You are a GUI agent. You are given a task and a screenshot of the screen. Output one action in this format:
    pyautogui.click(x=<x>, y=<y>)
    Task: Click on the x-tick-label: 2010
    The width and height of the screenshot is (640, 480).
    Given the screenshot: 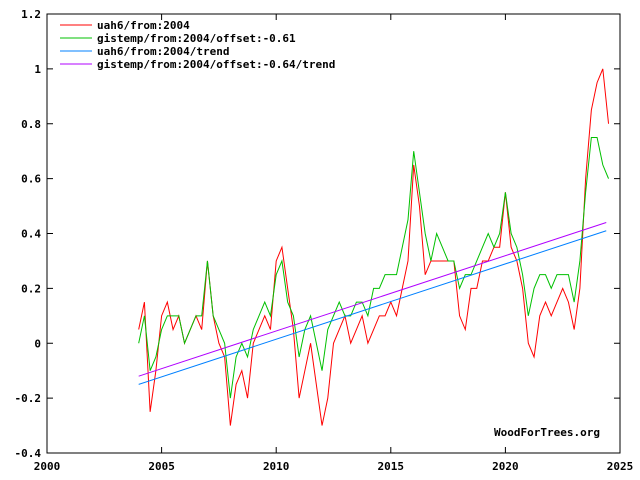 What is the action you would take?
    pyautogui.click(x=276, y=466)
    